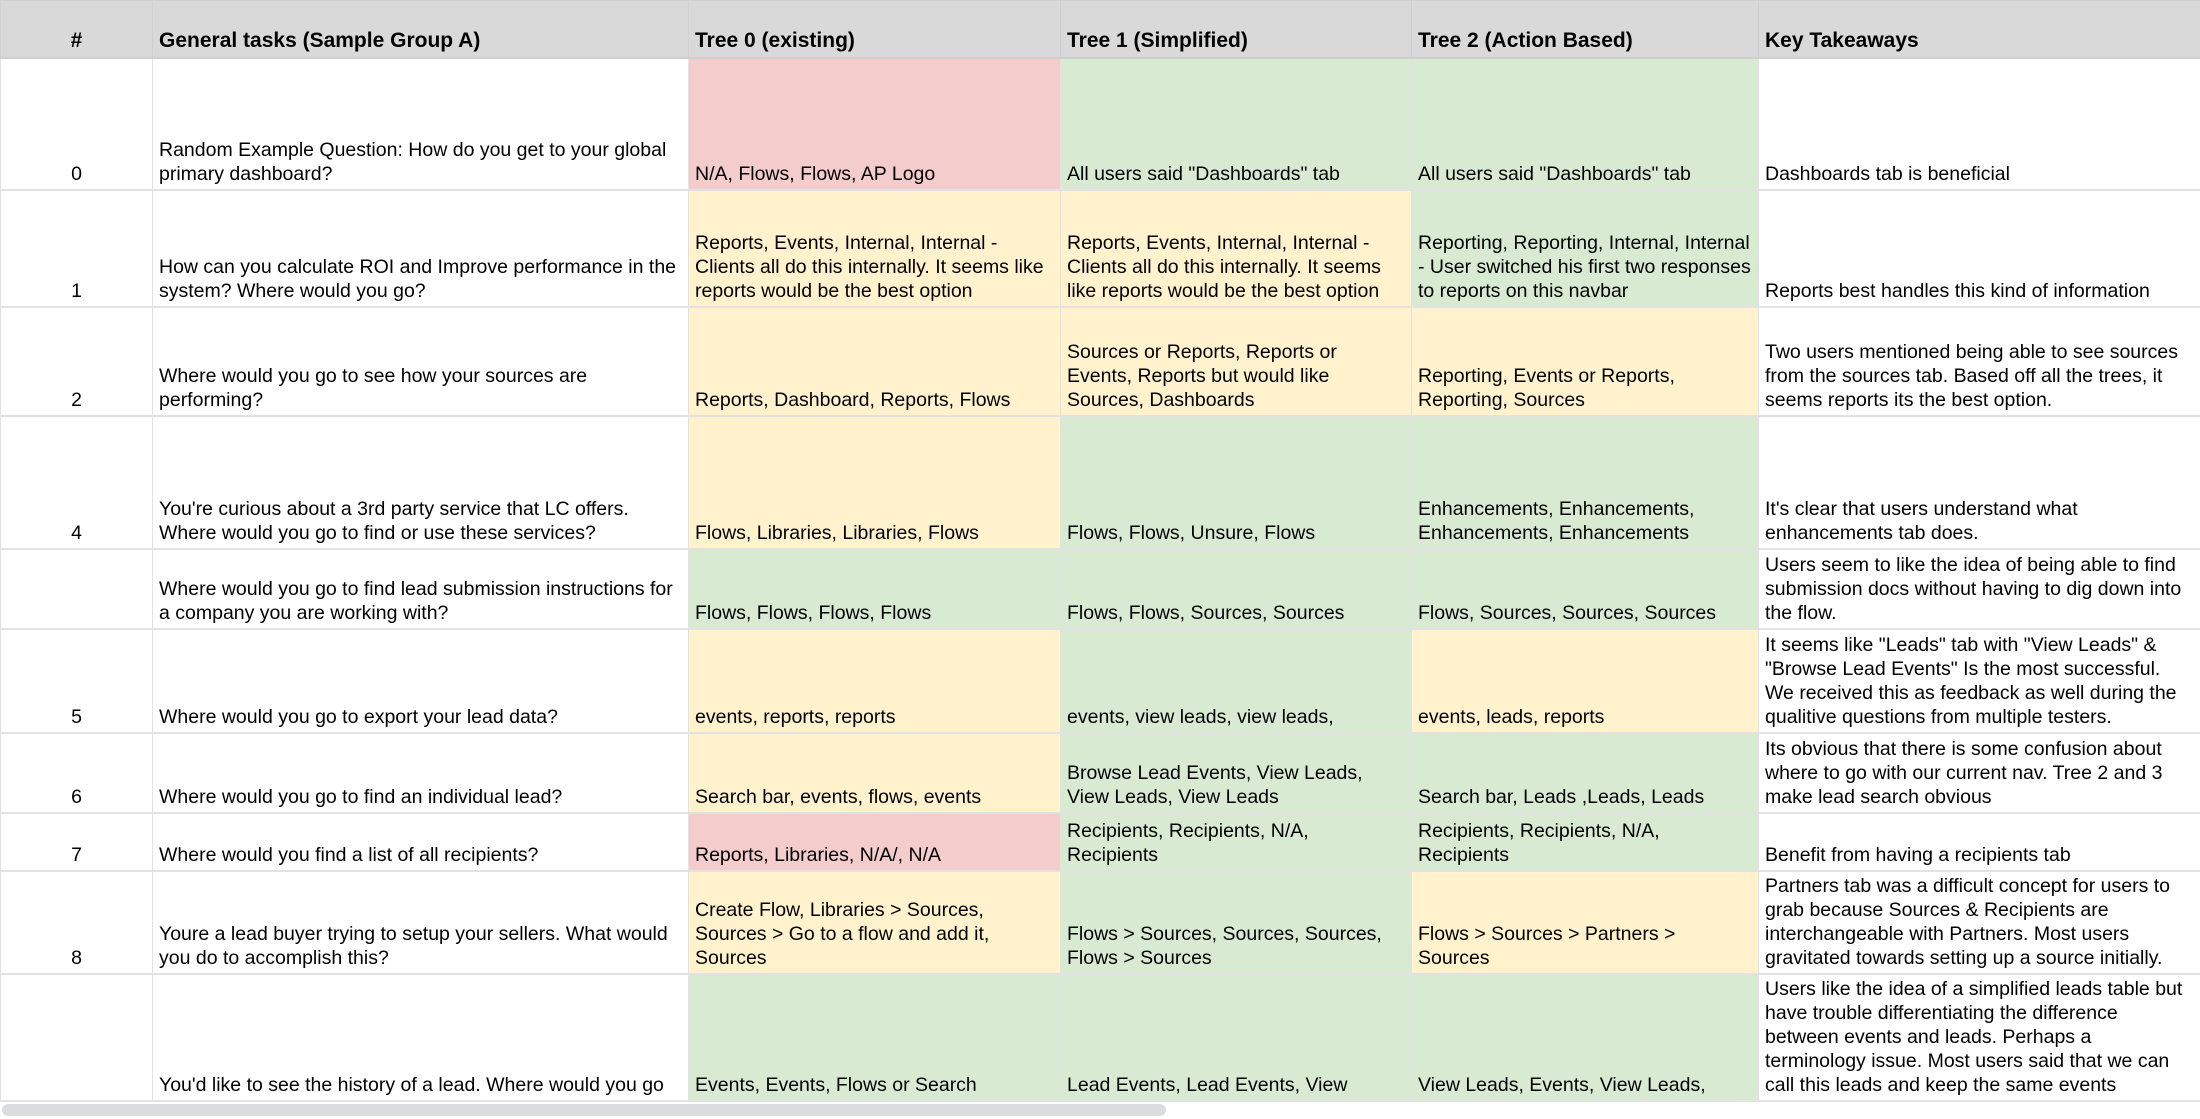 The image size is (2200, 1119). I want to click on header-number: #, so click(77, 29).